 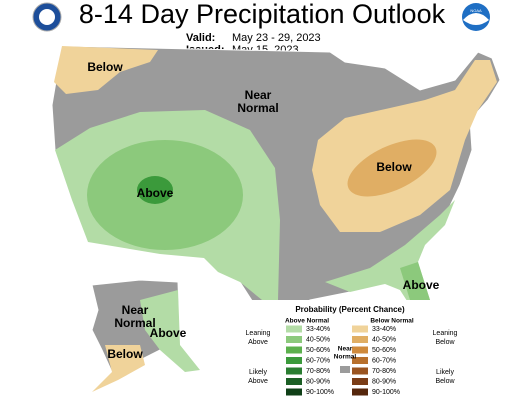 What do you see at coordinates (445, 381) in the screenshot?
I see `likely-below-label: Below` at bounding box center [445, 381].